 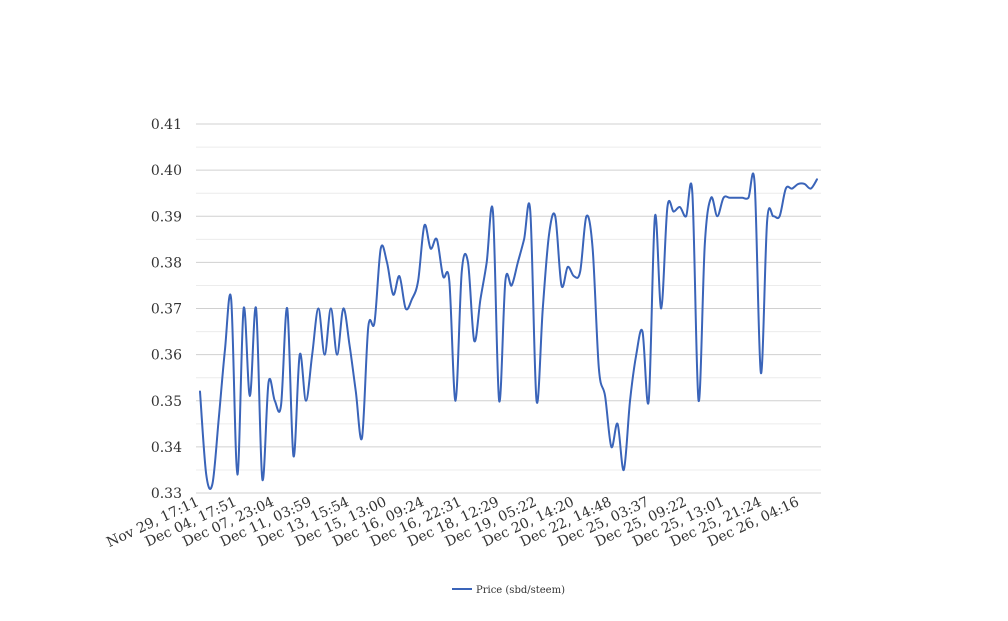 I want to click on y-tick-label: 0.35, so click(x=166, y=402).